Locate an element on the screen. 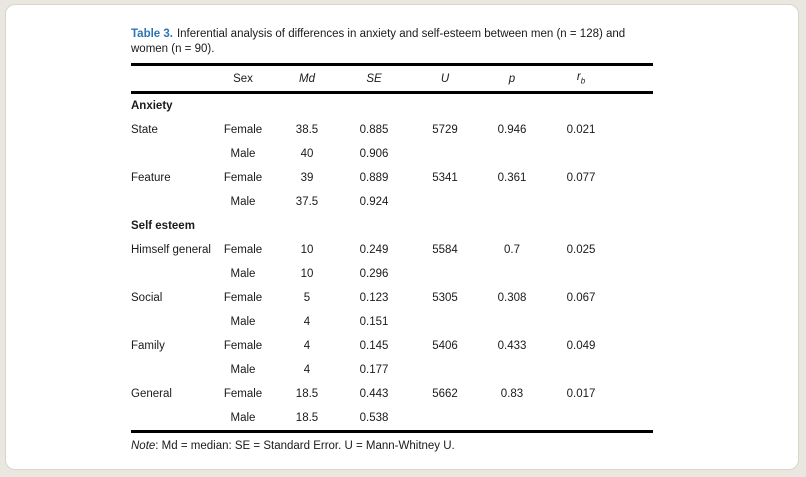 This screenshot has width=806, height=477. row-label: General is located at coordinates (151, 393).